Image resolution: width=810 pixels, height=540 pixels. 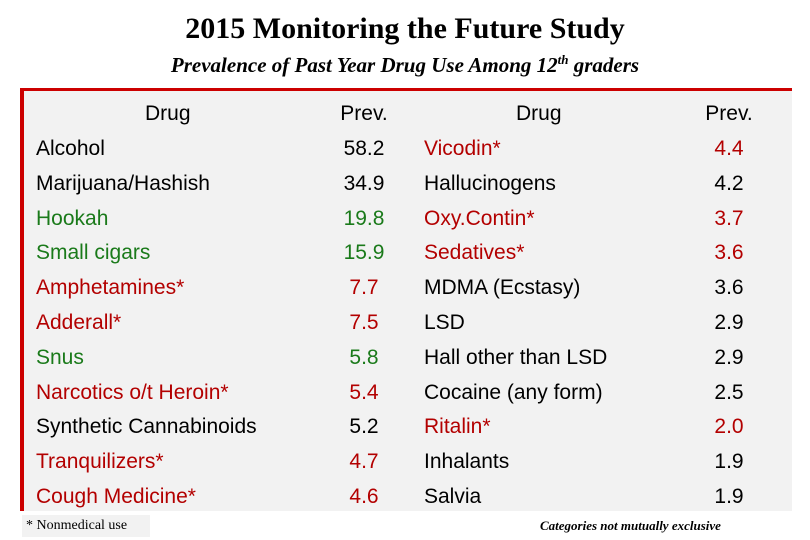 What do you see at coordinates (100, 461) in the screenshot?
I see `drug-name-left-10: Tranquilizers*` at bounding box center [100, 461].